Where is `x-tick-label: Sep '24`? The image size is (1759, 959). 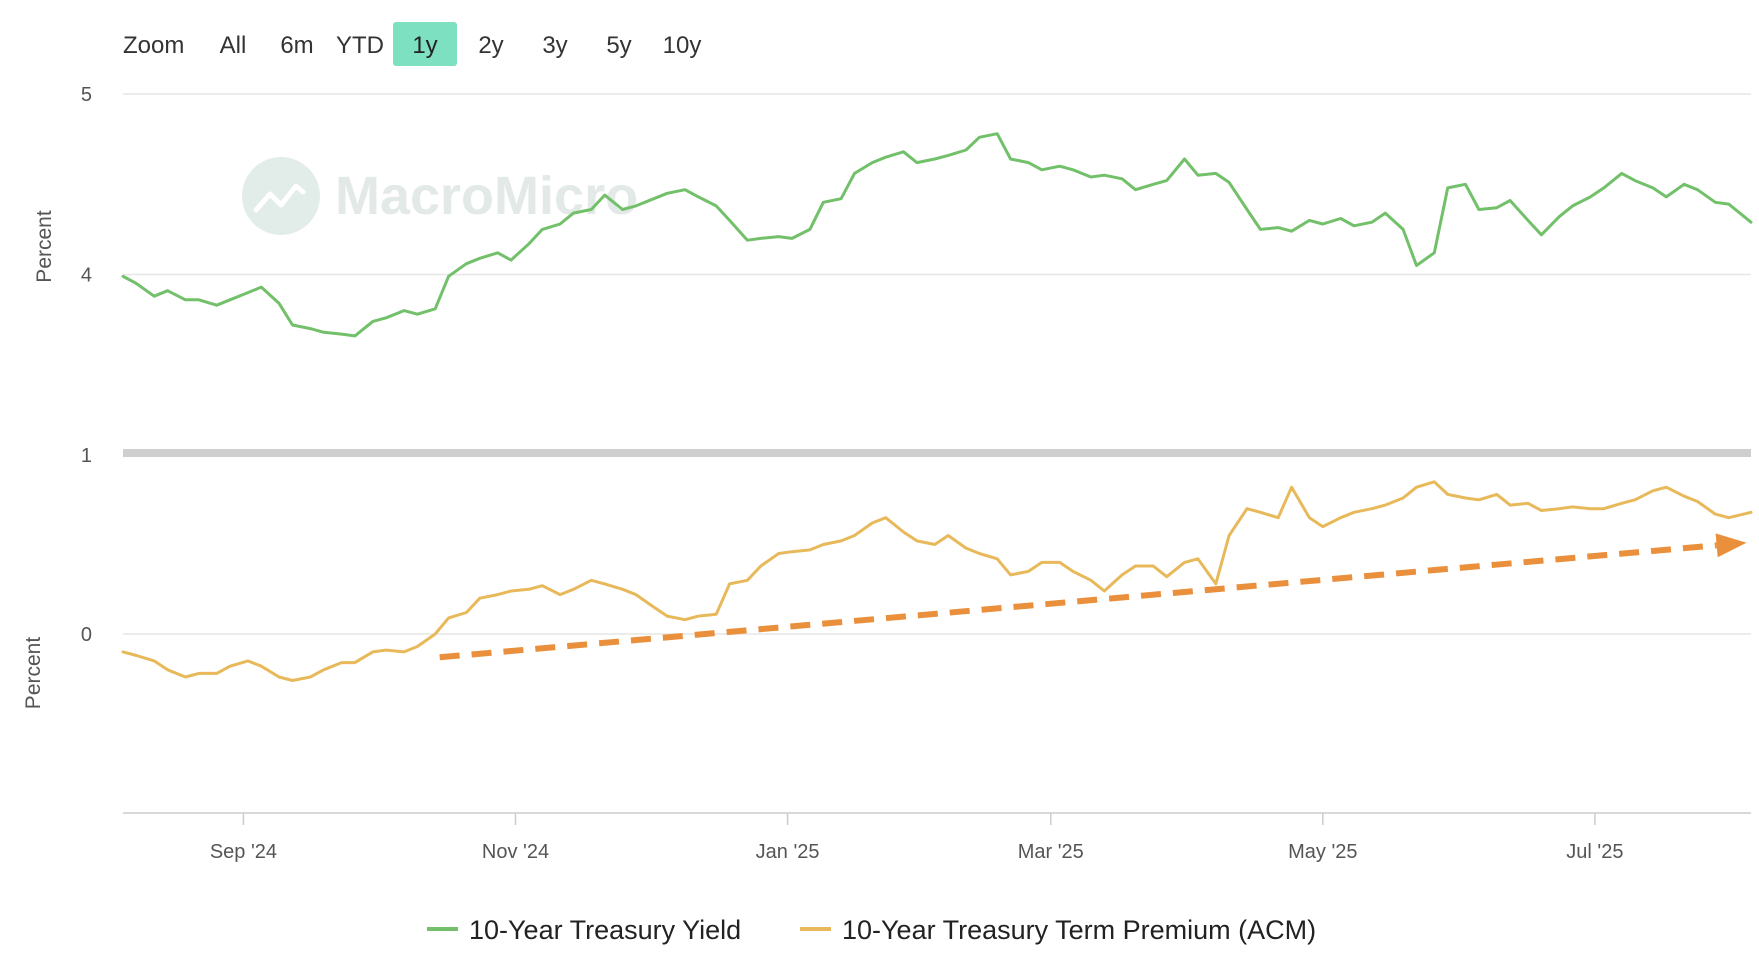
x-tick-label: Sep '24 is located at coordinates (243, 852).